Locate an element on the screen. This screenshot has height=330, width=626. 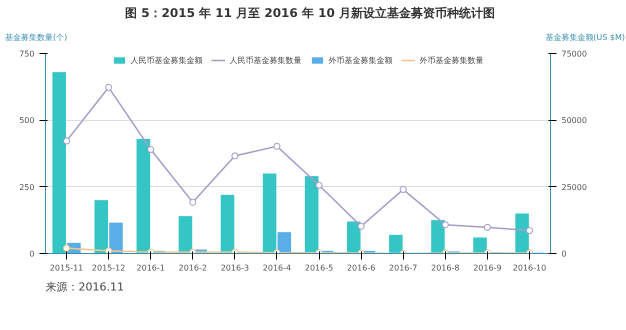
x-tick-label: 2016-1 is located at coordinates (150, 267).